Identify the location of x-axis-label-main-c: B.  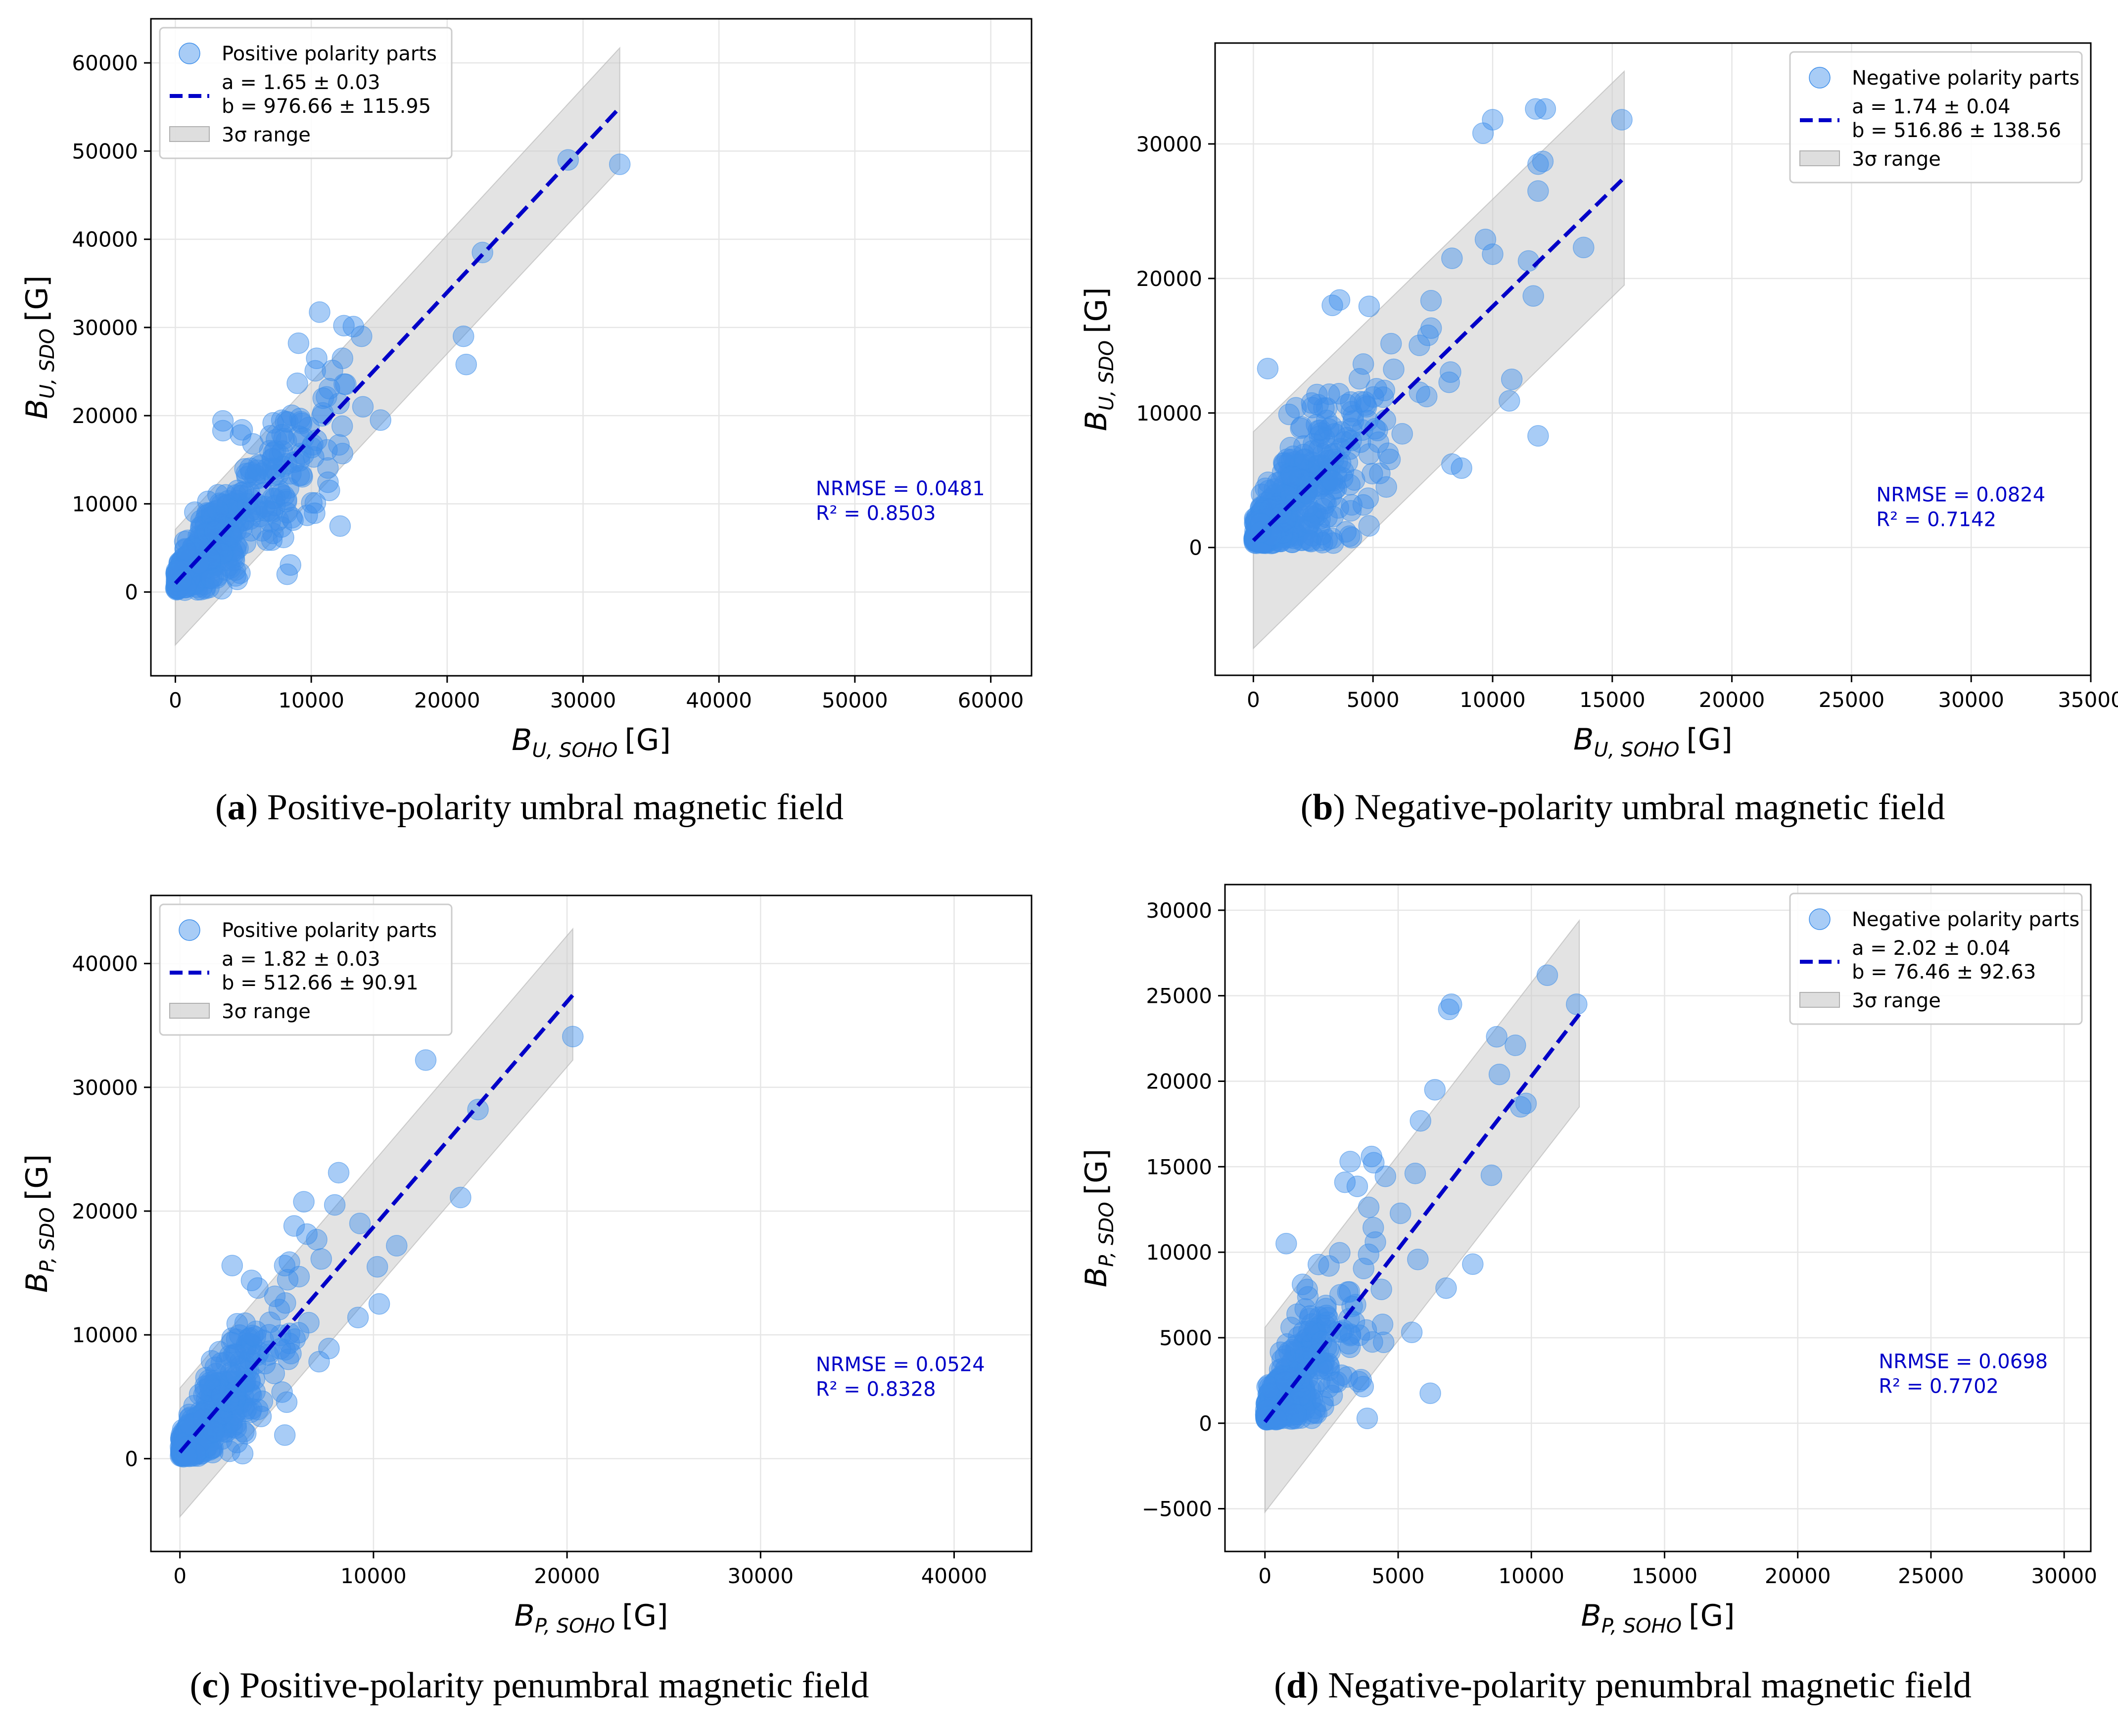
(525, 1615).